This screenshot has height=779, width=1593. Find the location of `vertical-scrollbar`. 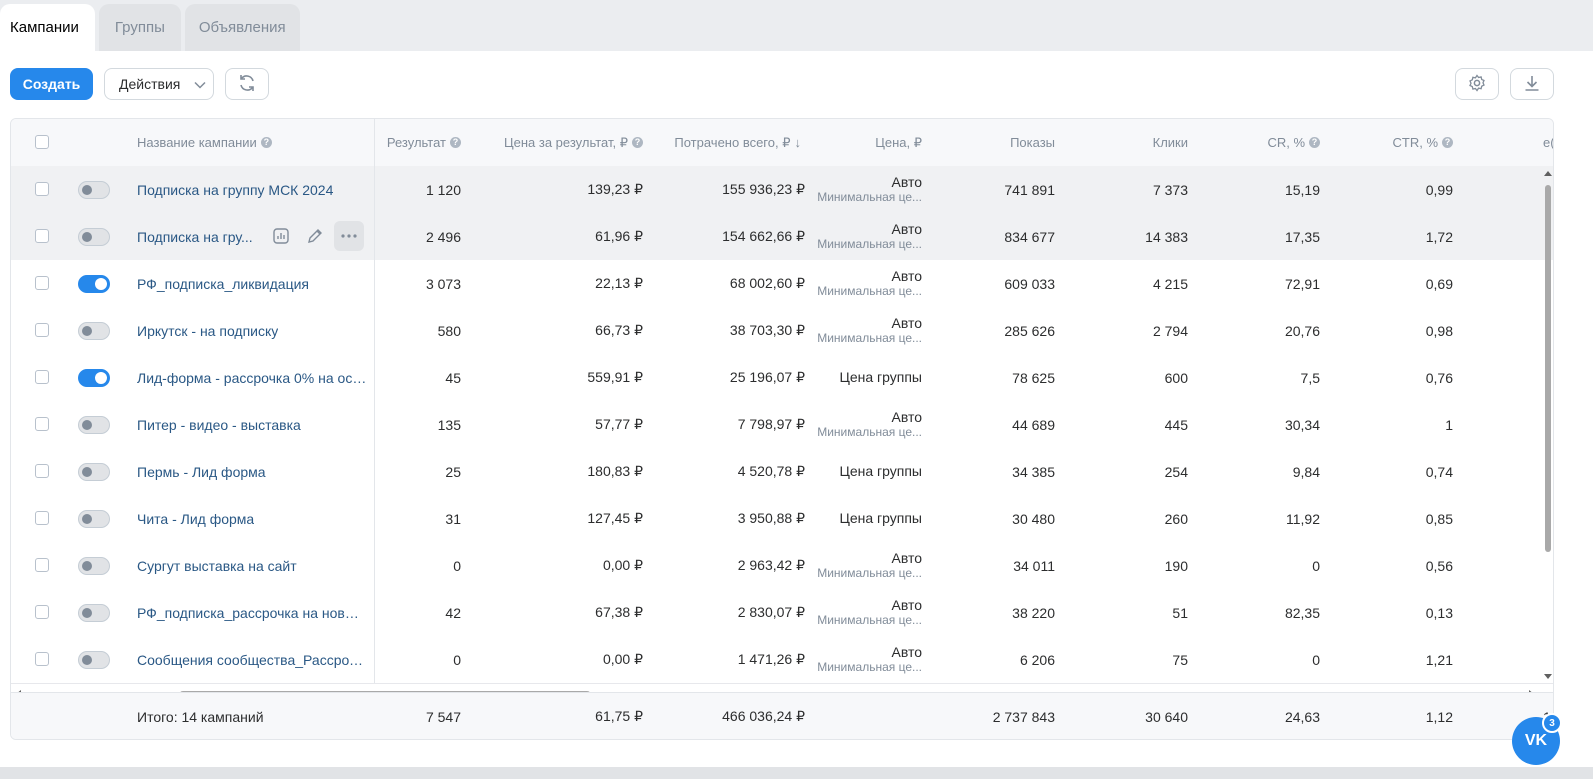

vertical-scrollbar is located at coordinates (1548, 426).